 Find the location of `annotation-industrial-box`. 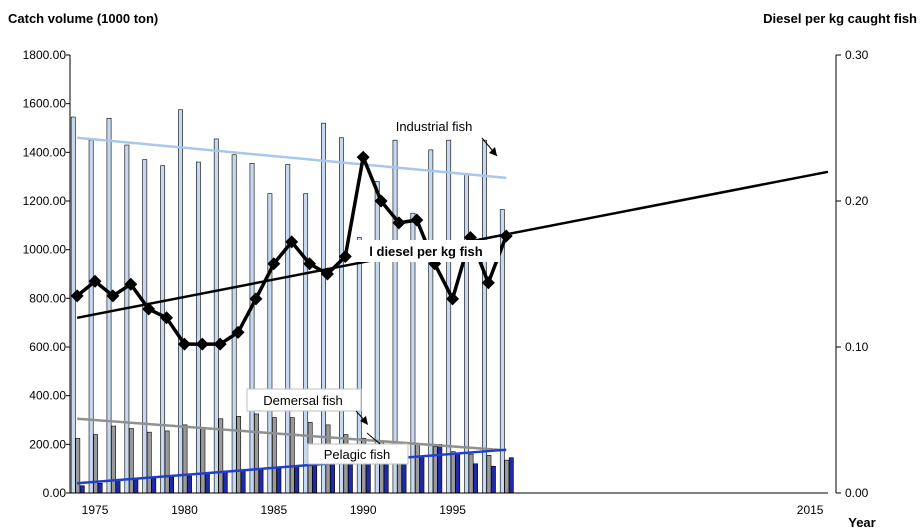

annotation-industrial-box is located at coordinates (433, 126).